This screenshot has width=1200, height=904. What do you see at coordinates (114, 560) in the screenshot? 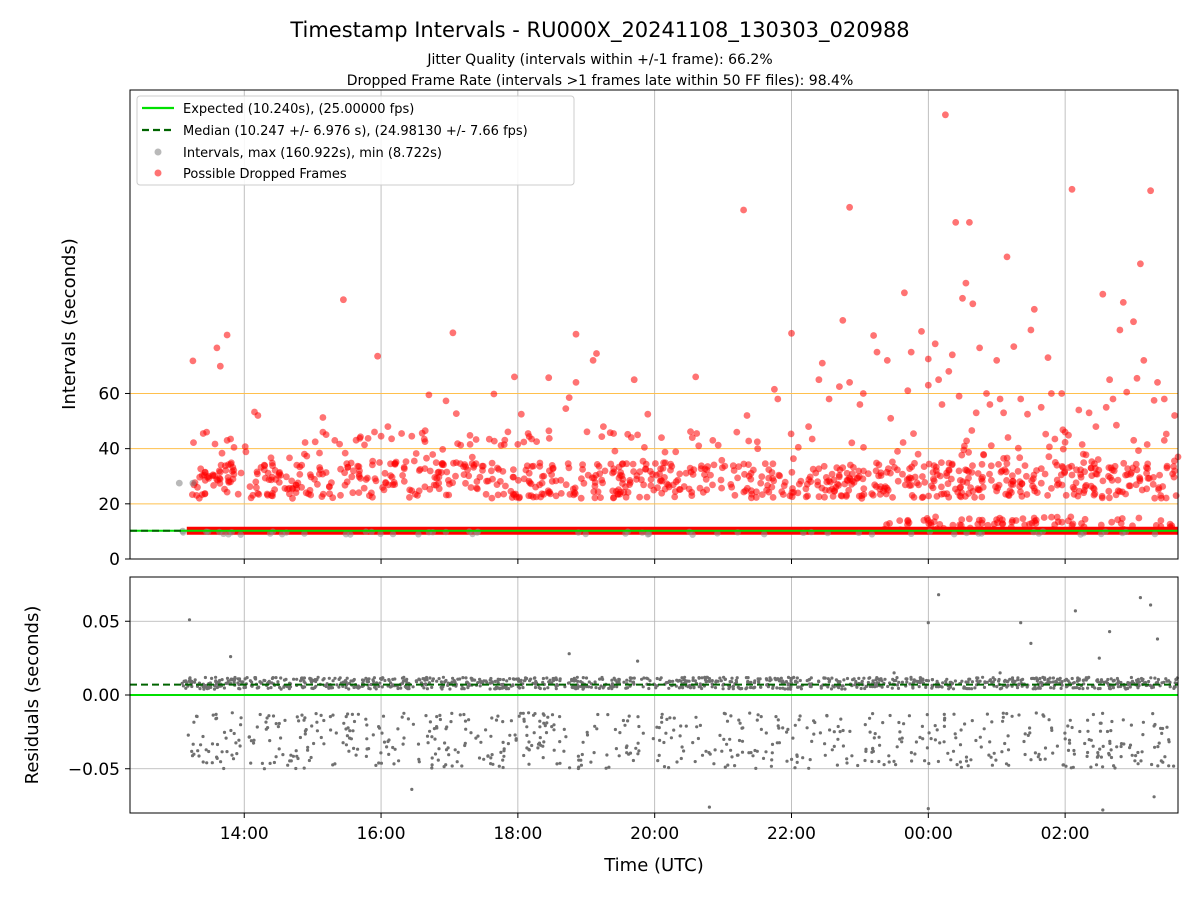
I see `intervals-y-tick-label: 0` at bounding box center [114, 560].